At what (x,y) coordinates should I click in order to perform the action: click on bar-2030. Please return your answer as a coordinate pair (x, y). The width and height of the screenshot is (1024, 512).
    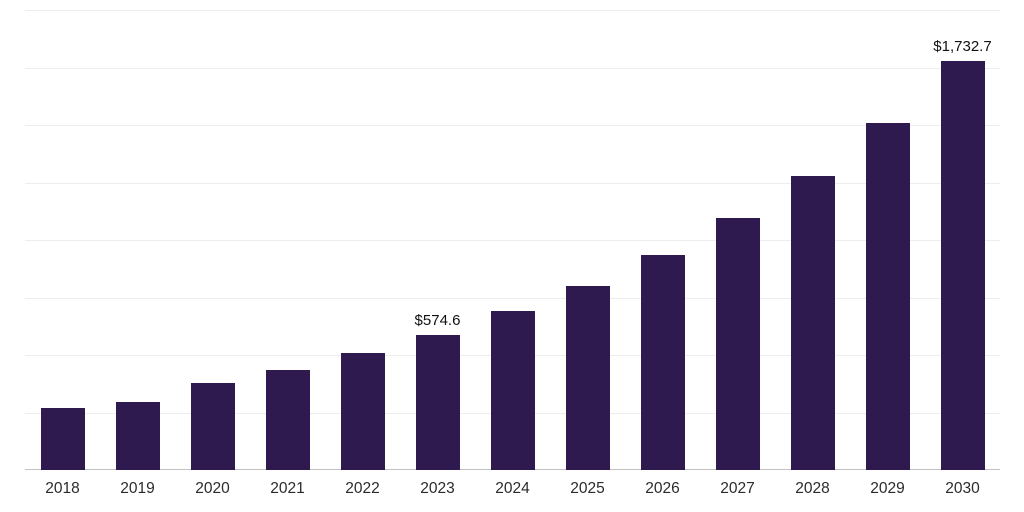
    Looking at the image, I should click on (962, 265).